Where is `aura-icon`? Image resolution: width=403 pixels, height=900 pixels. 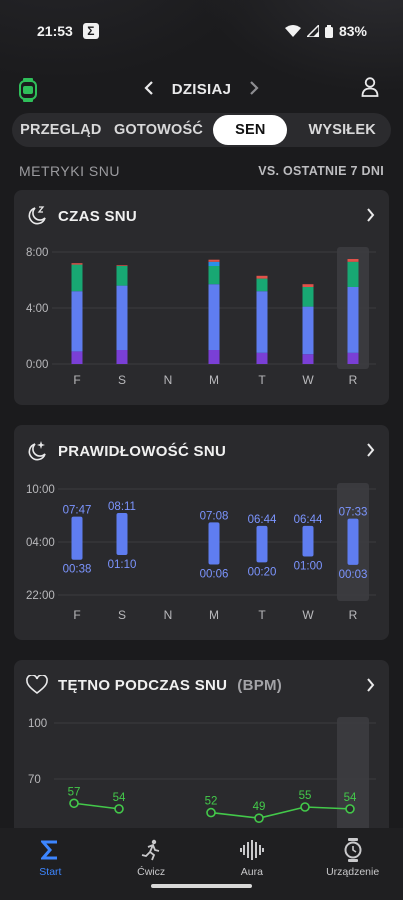 aura-icon is located at coordinates (251, 850).